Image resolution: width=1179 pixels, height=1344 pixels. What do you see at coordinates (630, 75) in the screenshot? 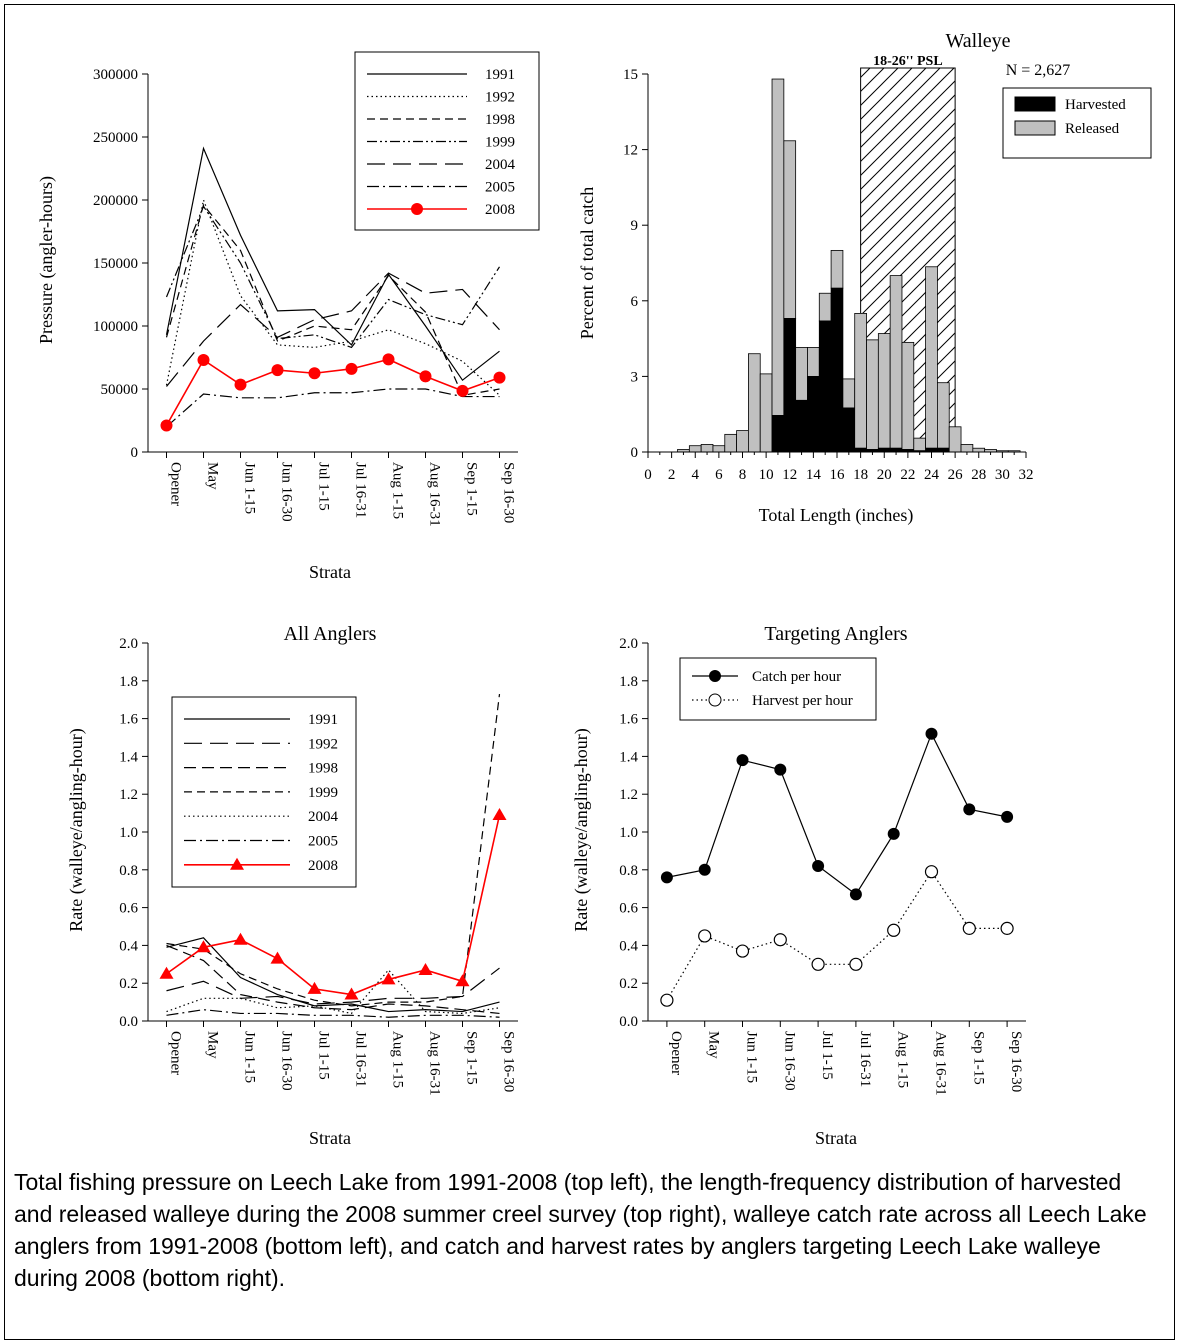
I see `length-freq-y-tick-label: 15` at bounding box center [630, 75].